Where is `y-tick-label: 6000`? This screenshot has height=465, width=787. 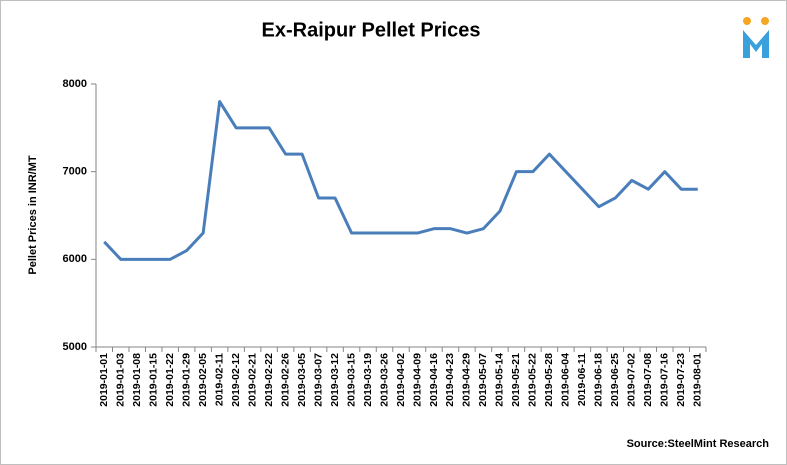 y-tick-label: 6000 is located at coordinates (75, 259).